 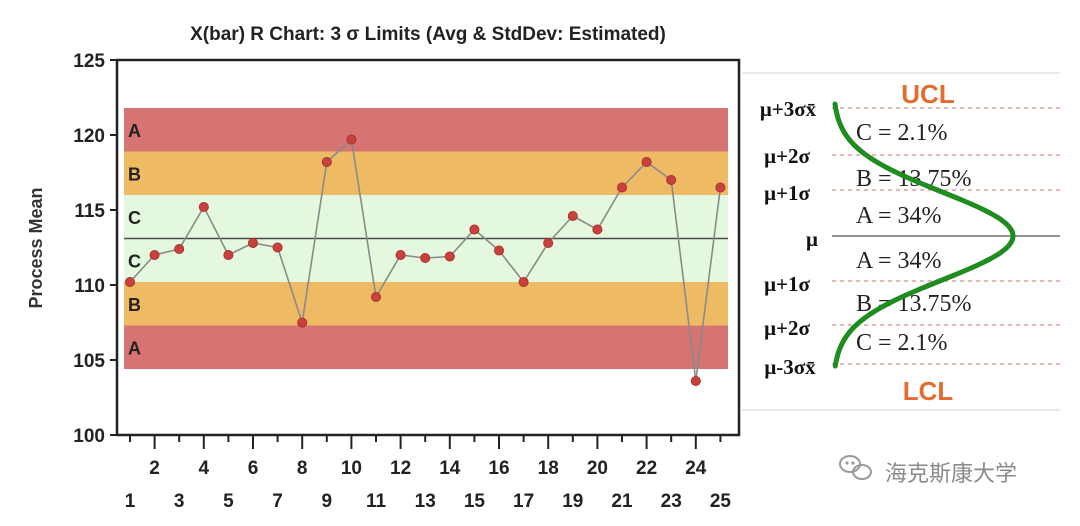 I want to click on y-tick-label: 105, so click(x=89, y=361).